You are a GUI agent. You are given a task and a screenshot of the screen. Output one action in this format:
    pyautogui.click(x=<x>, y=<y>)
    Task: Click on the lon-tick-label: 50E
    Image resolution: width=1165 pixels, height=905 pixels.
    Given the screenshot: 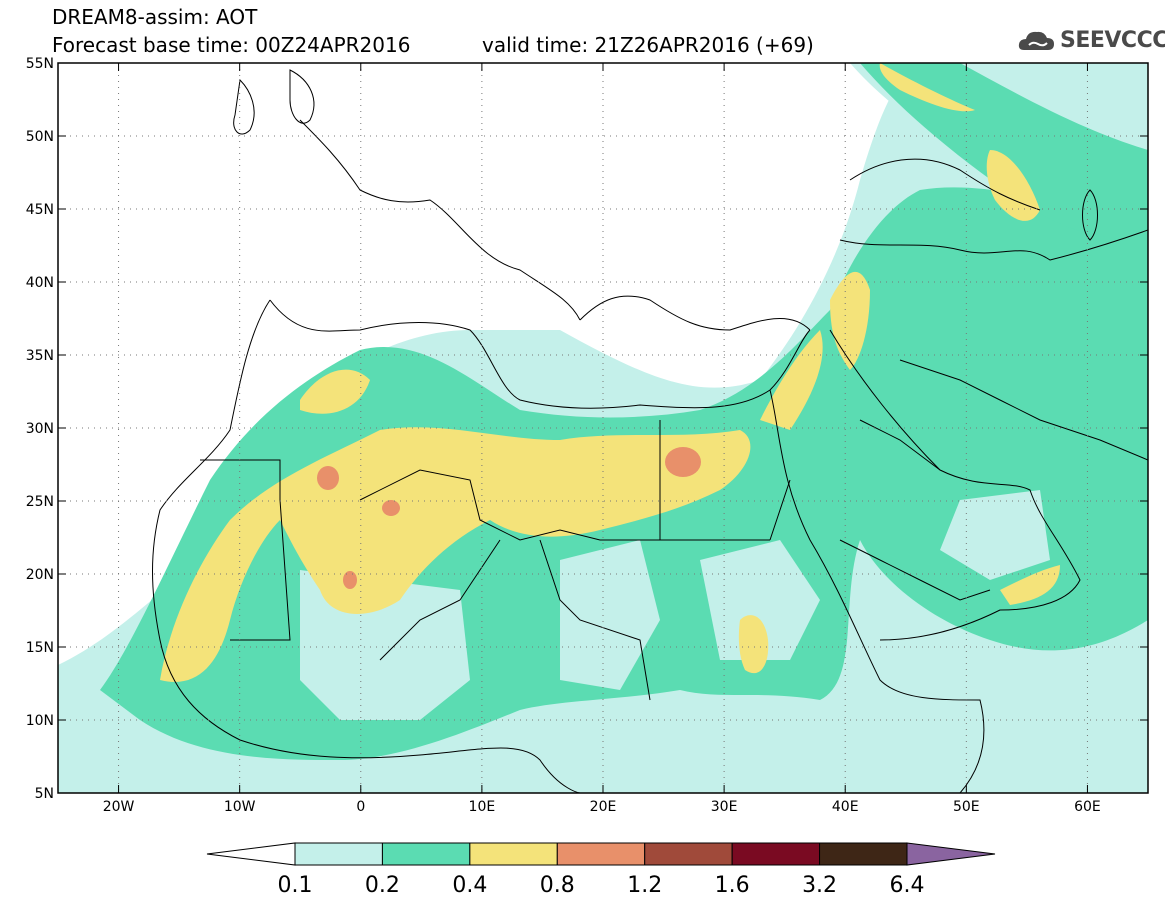 What is the action you would take?
    pyautogui.click(x=966, y=807)
    